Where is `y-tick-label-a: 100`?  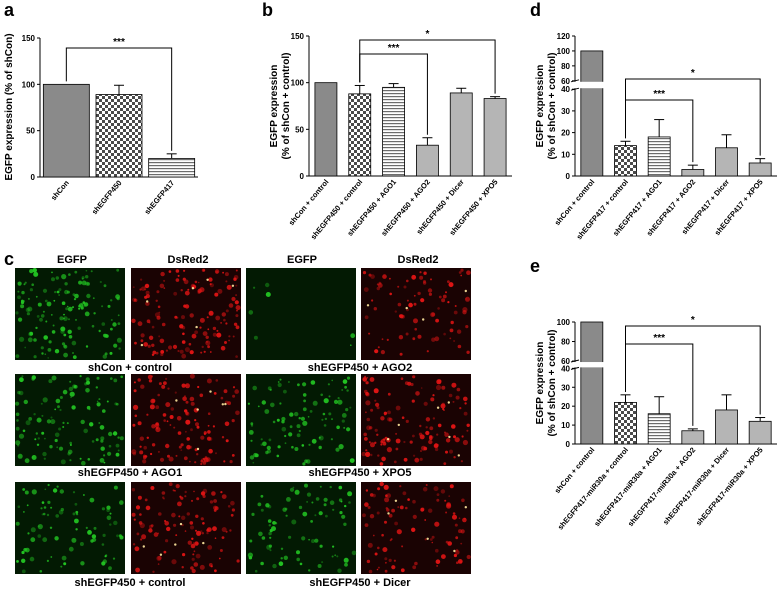 y-tick-label-a: 100 is located at coordinates (29, 84).